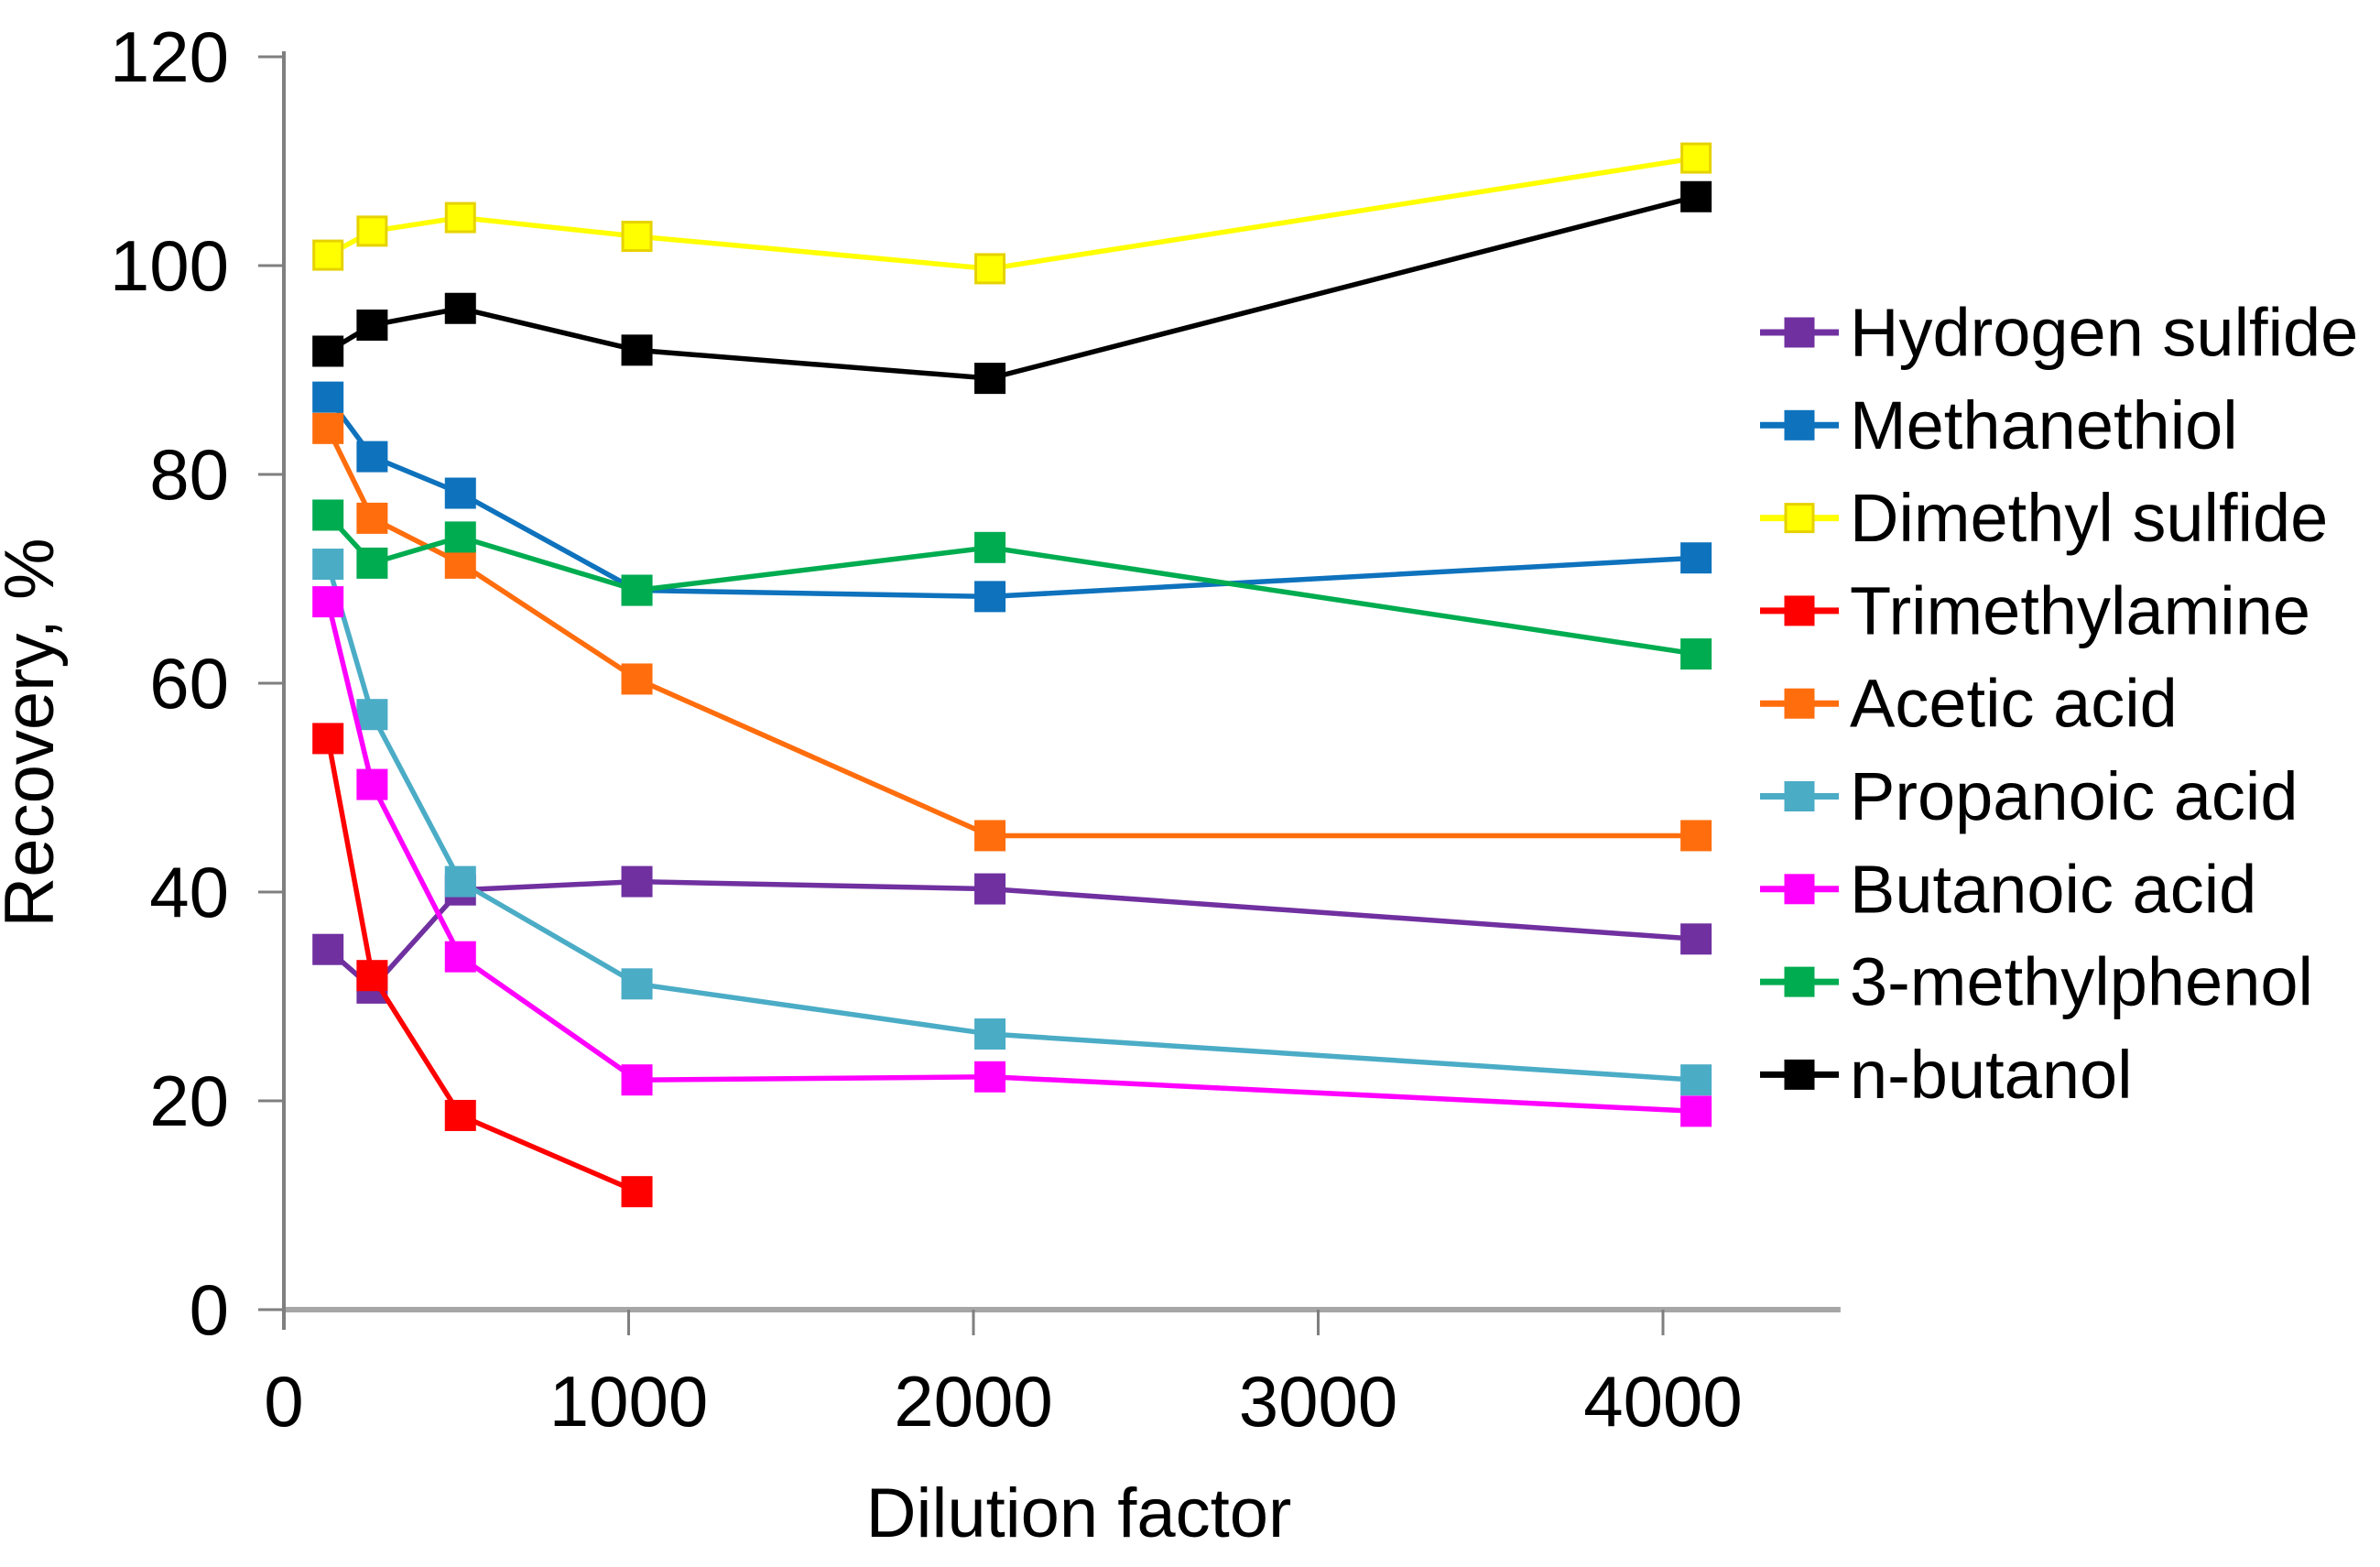 The image size is (2380, 1567). What do you see at coordinates (1011, 498) in the screenshot?
I see `series-line-methanethiol` at bounding box center [1011, 498].